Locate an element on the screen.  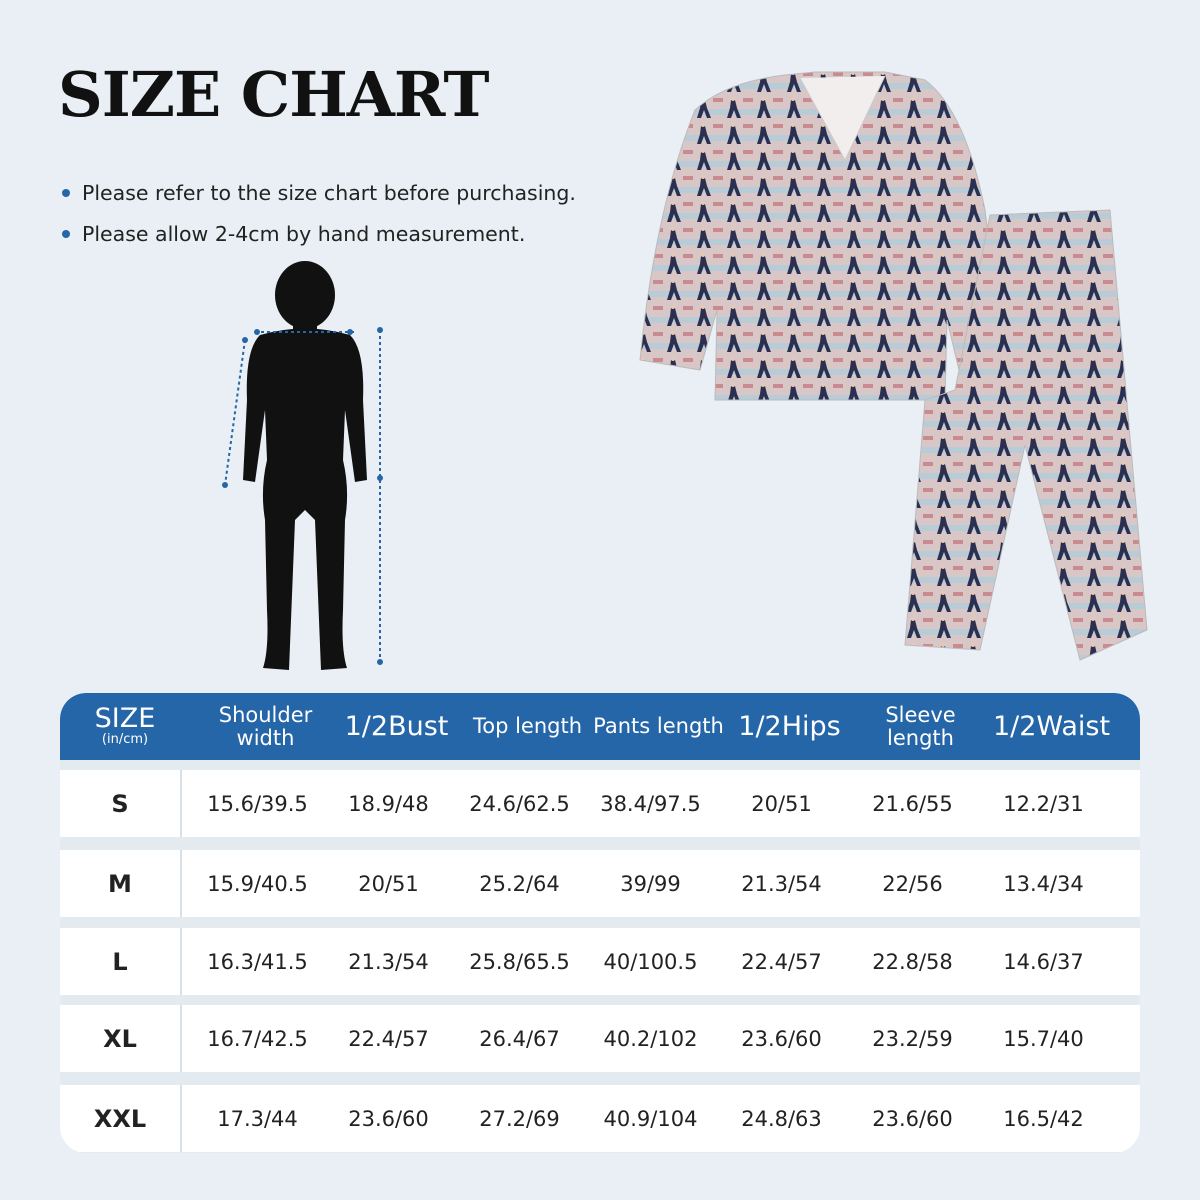
value-cell: 40.9/104 is located at coordinates (650, 1118).